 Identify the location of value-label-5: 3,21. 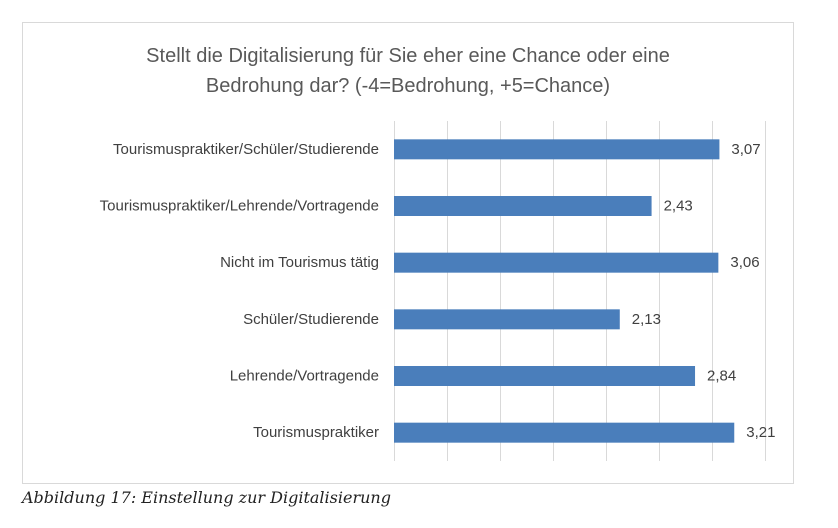
(760, 432).